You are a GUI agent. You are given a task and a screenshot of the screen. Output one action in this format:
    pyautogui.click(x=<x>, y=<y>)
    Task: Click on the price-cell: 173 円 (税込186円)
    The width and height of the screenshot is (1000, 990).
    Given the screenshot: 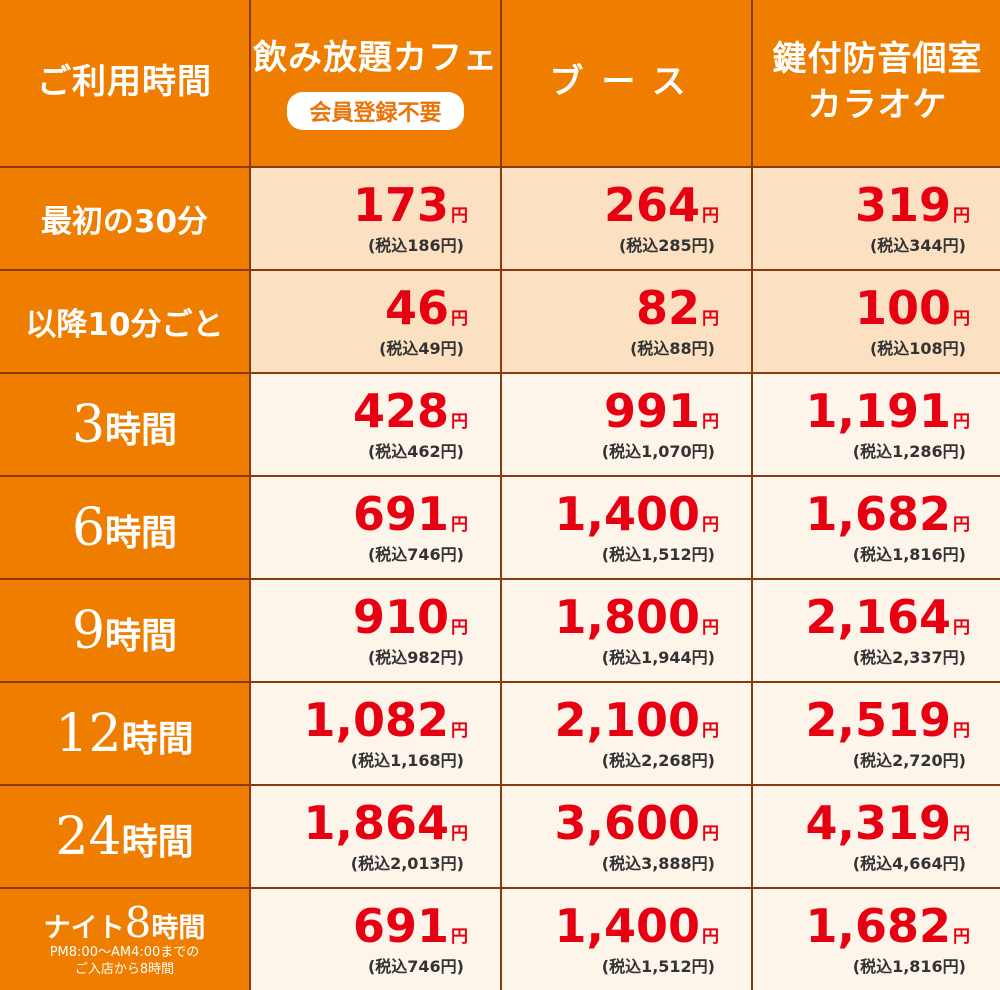 What is the action you would take?
    pyautogui.click(x=375, y=218)
    